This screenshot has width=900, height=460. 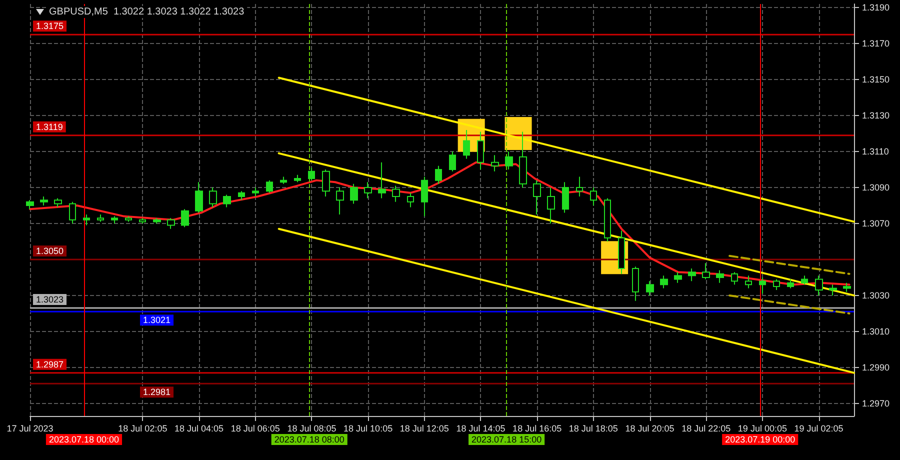 What do you see at coordinates (157, 320) in the screenshot?
I see `ref-line-label: 1.3021` at bounding box center [157, 320].